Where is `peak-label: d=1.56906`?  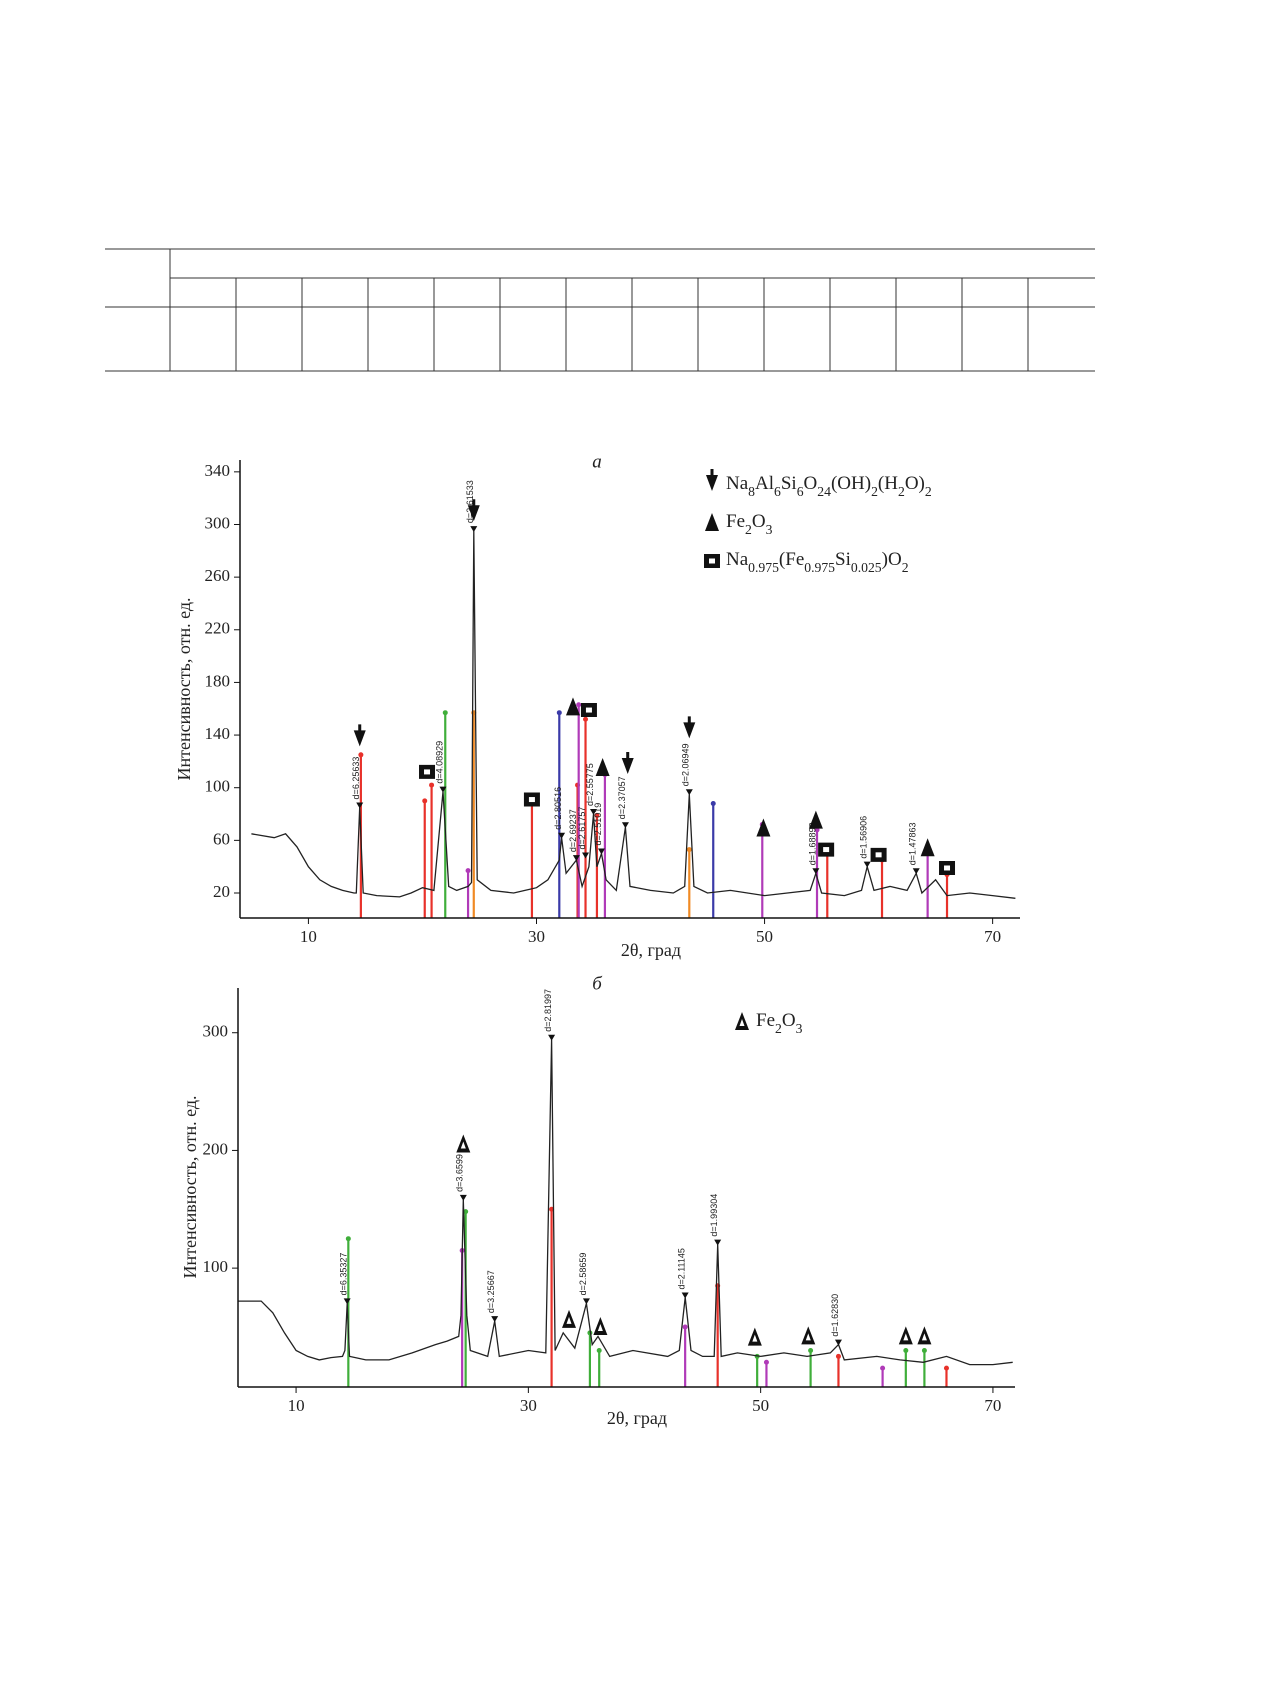 peak-label: d=1.56906 is located at coordinates (864, 837).